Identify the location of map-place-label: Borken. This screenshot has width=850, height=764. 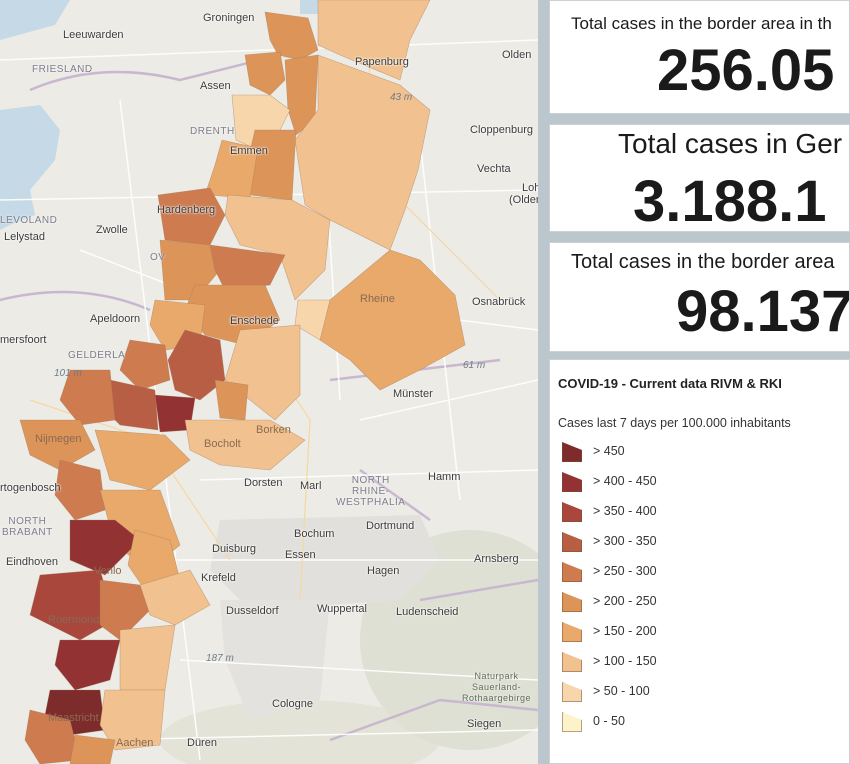
(273, 430).